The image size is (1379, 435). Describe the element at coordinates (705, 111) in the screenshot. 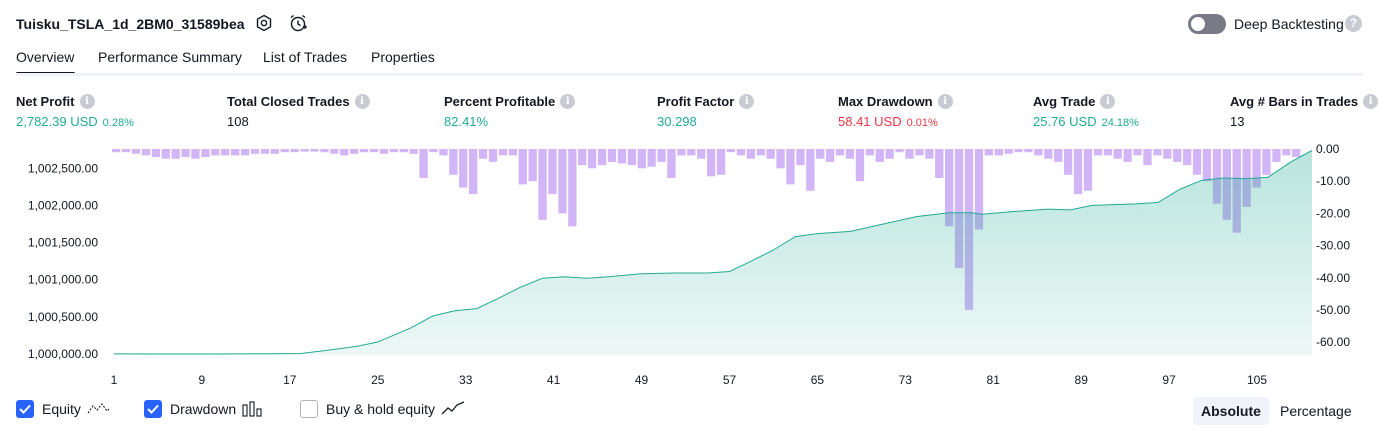

I see `metric-profit-factor: Profit Factor i 30.298` at that location.